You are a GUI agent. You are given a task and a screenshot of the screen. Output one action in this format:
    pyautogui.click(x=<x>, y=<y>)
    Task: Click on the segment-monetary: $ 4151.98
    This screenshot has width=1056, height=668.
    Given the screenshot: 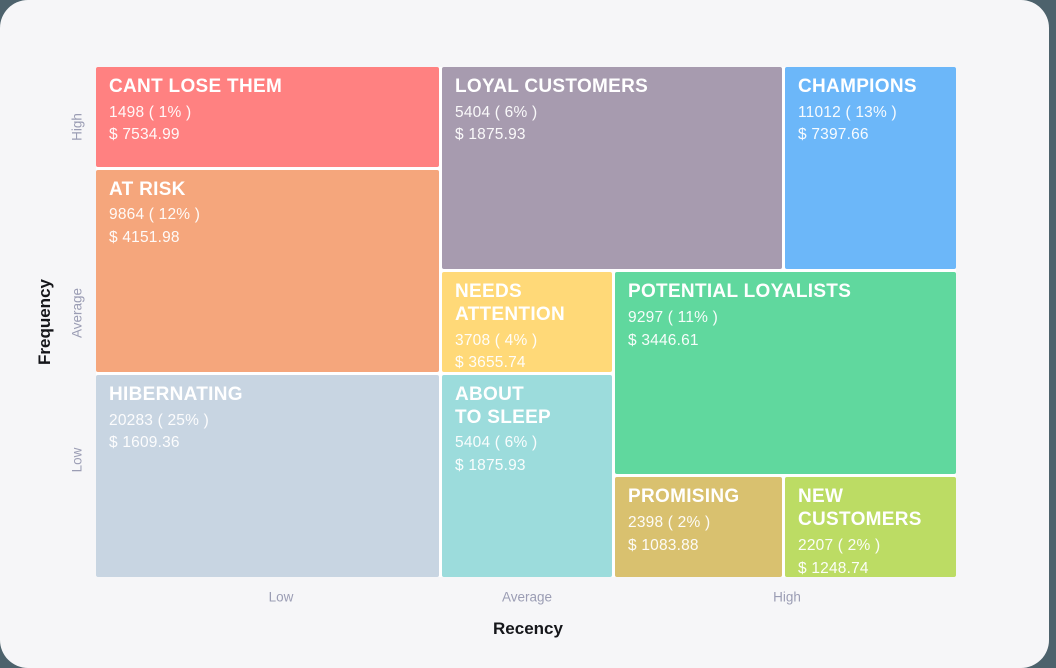 What is the action you would take?
    pyautogui.click(x=144, y=238)
    